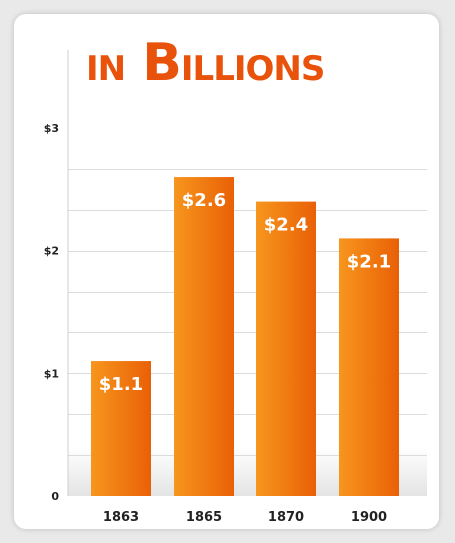 This screenshot has width=455, height=543. Describe the element at coordinates (51, 128) in the screenshot. I see `y-tick-label: $3` at that location.